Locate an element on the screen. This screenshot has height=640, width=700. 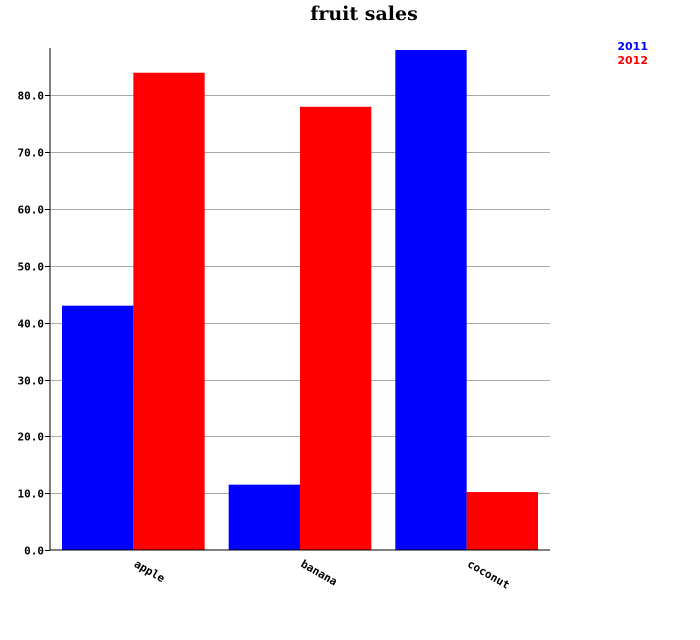
y-tick-label: 60.0 is located at coordinates (31, 210).